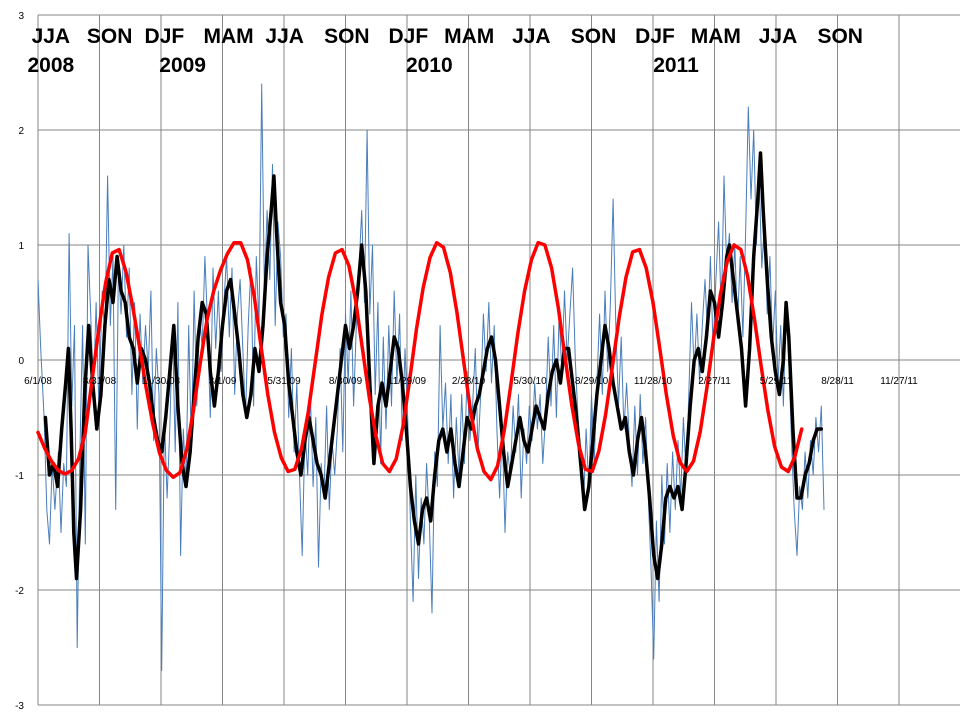 This screenshot has height=720, width=960. I want to click on year-label: 2010, so click(429, 65).